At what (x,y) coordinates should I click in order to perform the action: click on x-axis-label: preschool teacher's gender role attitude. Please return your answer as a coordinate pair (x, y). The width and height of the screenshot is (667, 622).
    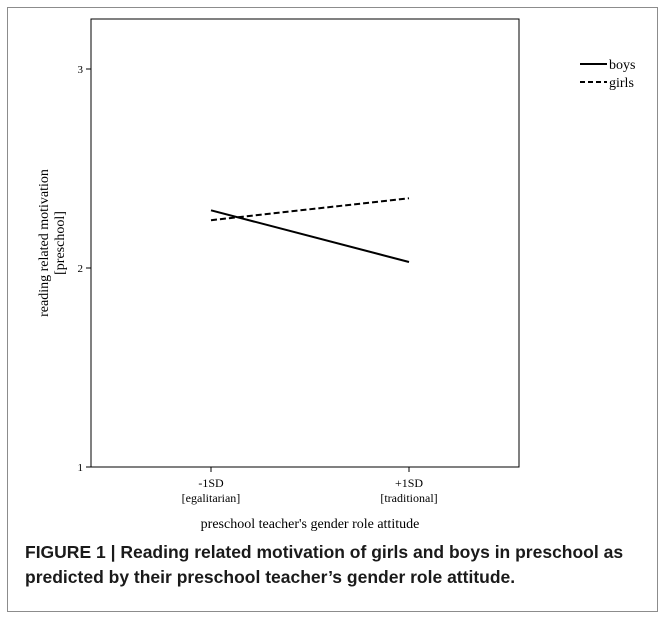
    Looking at the image, I should click on (310, 524).